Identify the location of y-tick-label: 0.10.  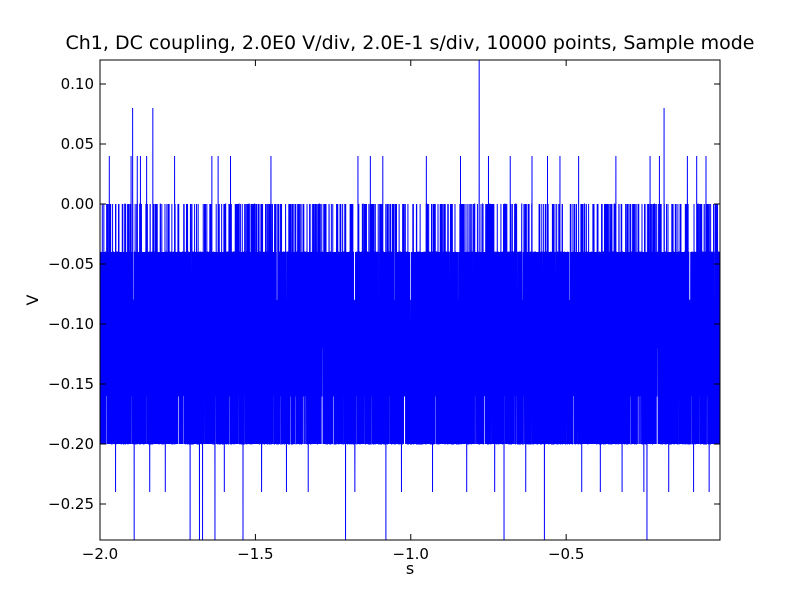
(77, 84).